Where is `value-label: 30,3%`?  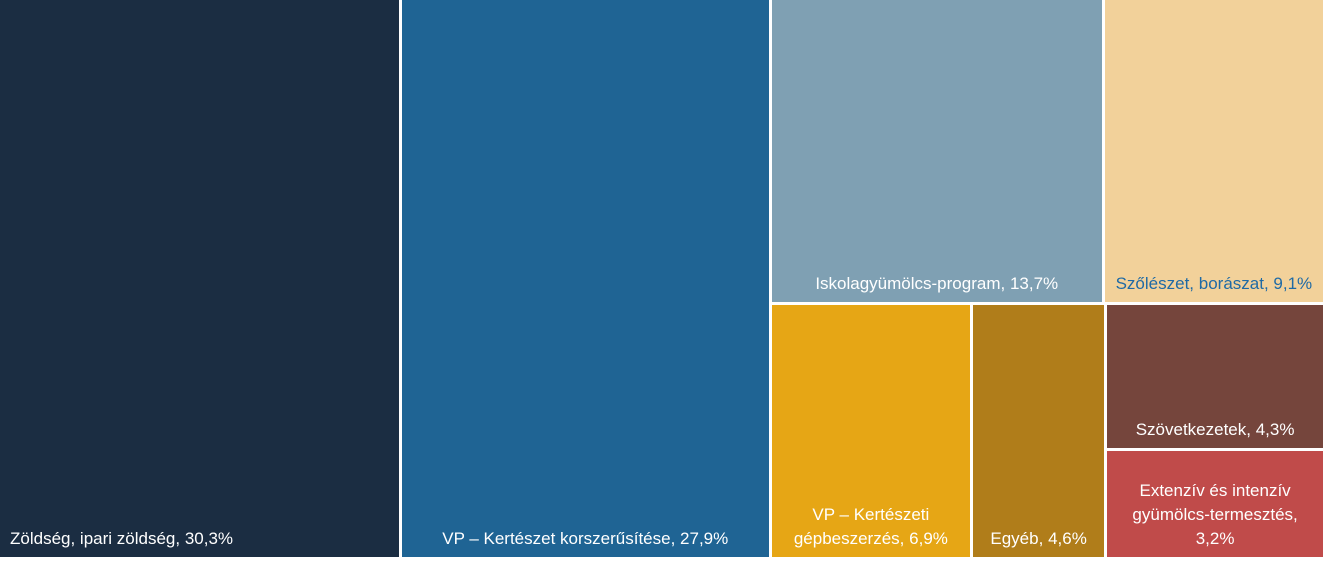
value-label: 30,3% is located at coordinates (209, 538).